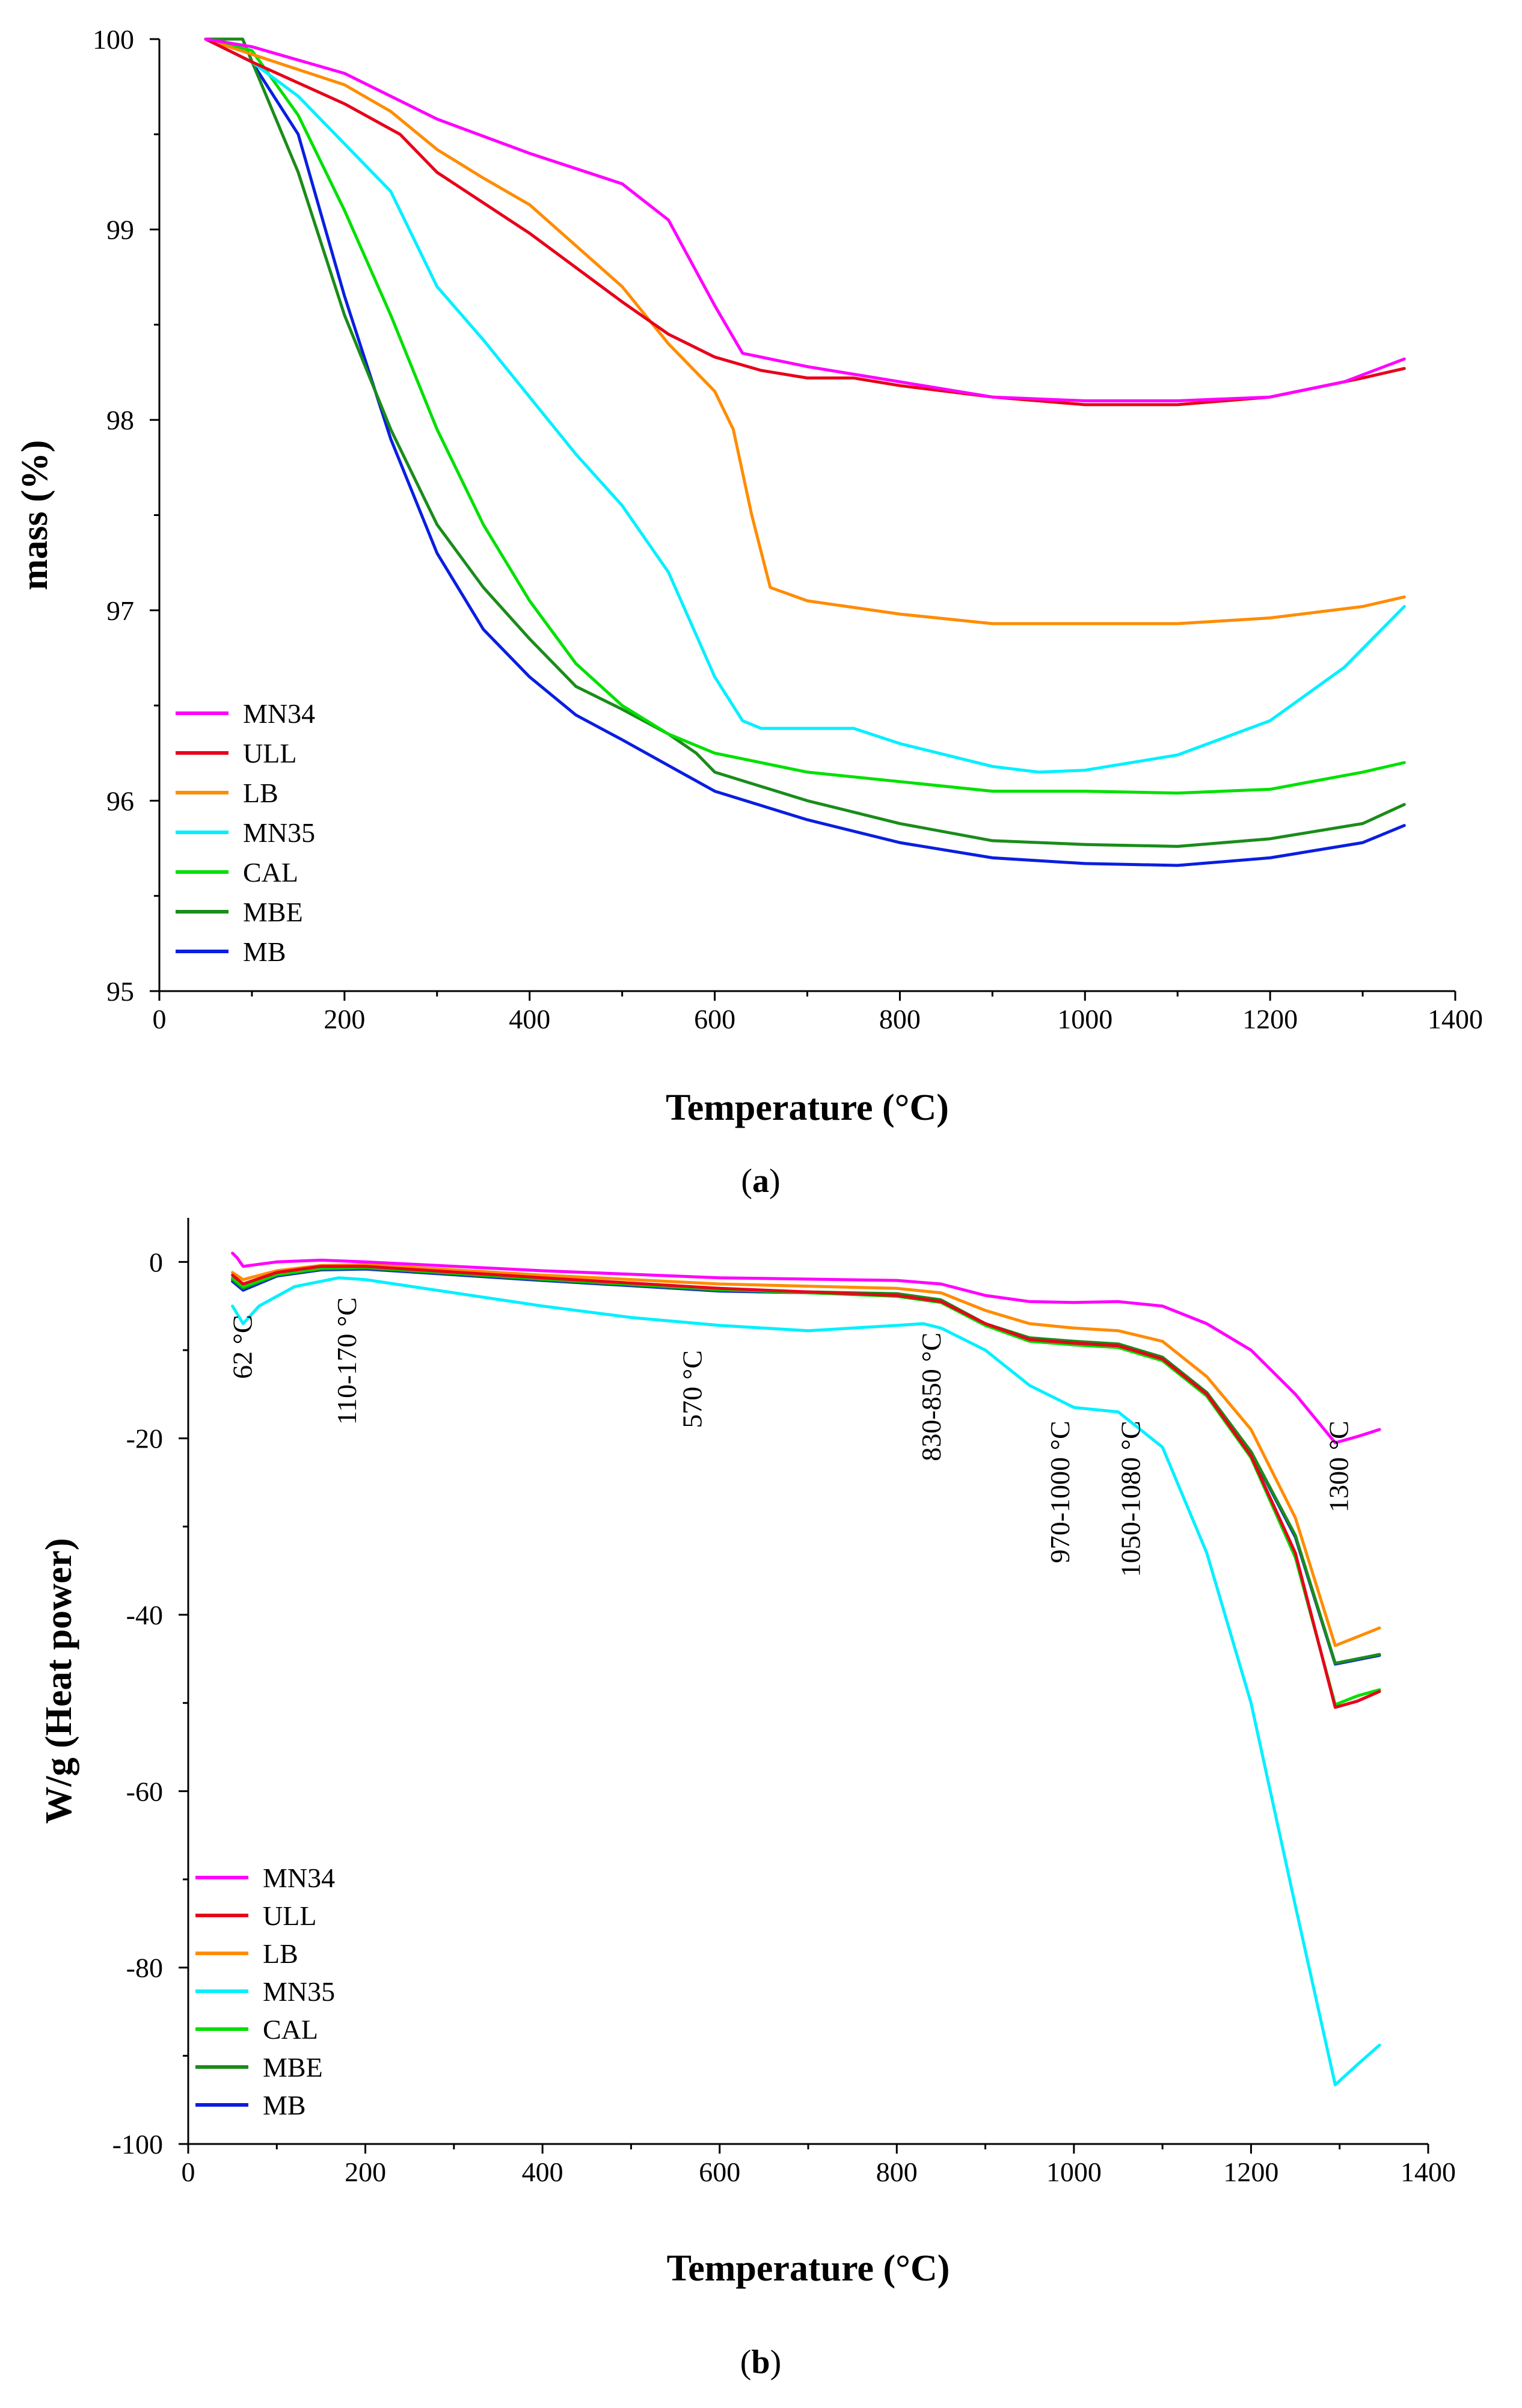 This screenshot has width=1522, height=2408. Describe the element at coordinates (120, 991) in the screenshot. I see `y-tick-label: 95` at that location.